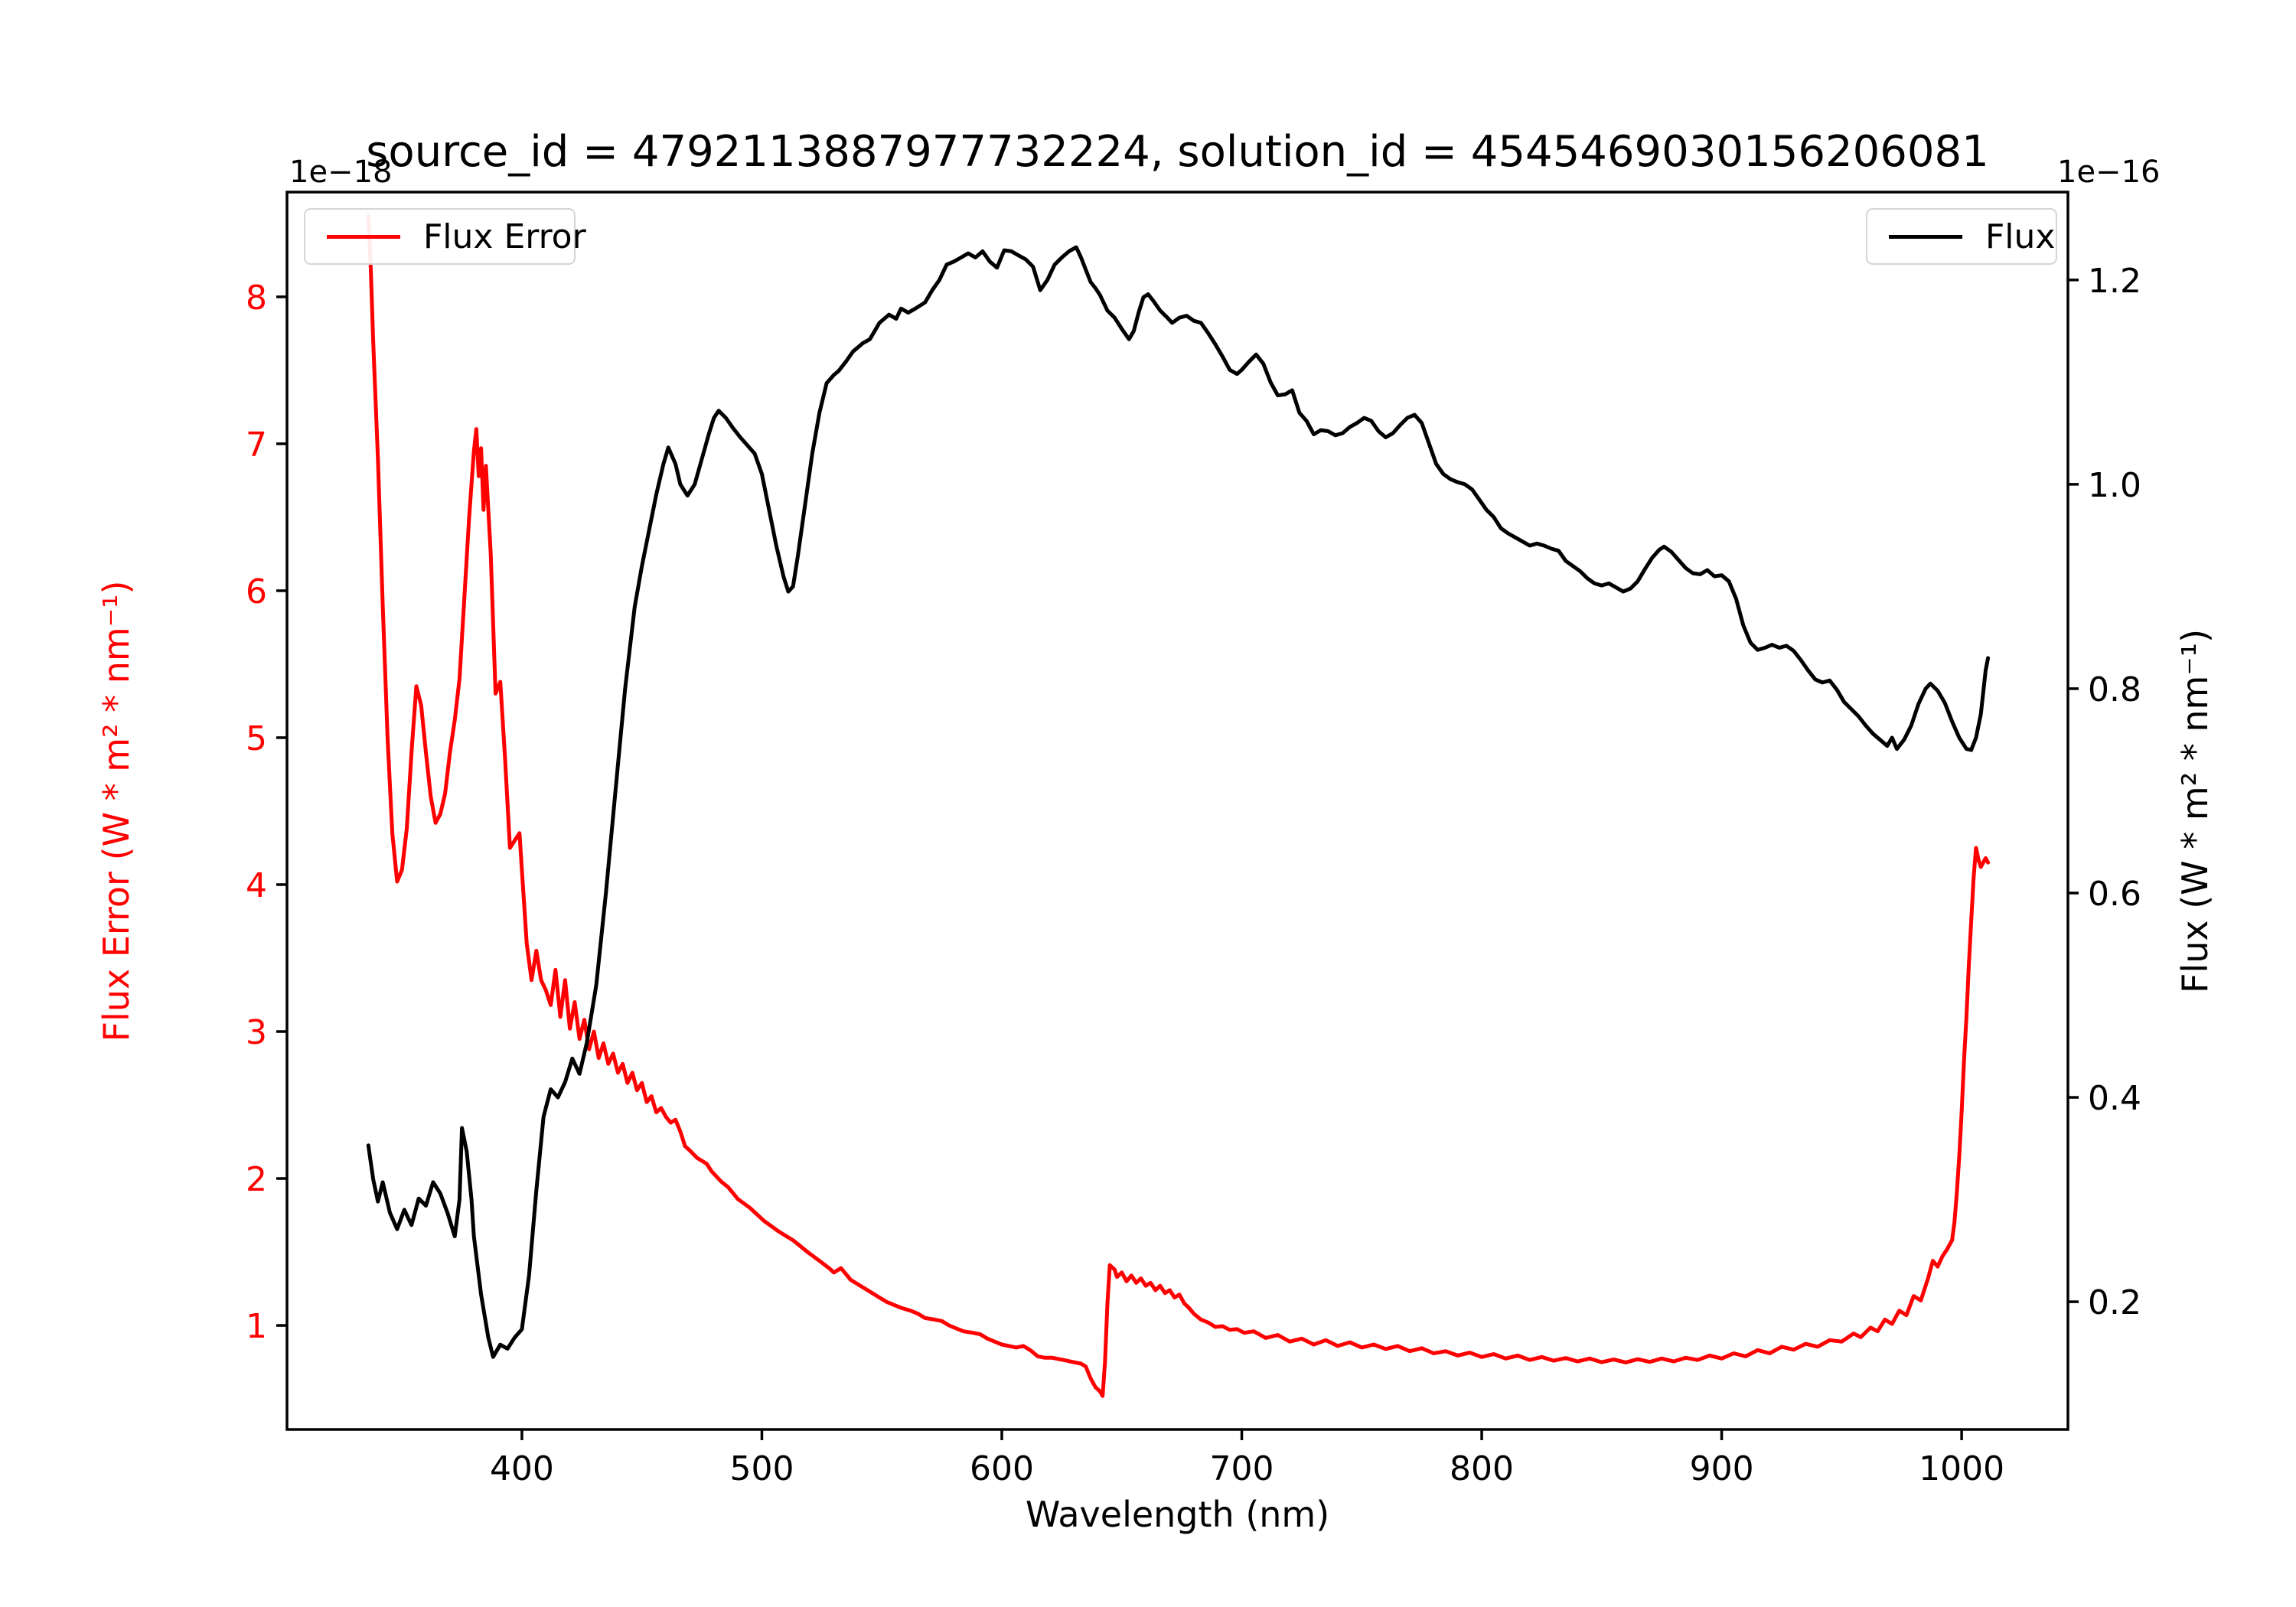 This screenshot has height=1607, width=2296. I want to click on left-y-tick-label: 2, so click(256, 1179).